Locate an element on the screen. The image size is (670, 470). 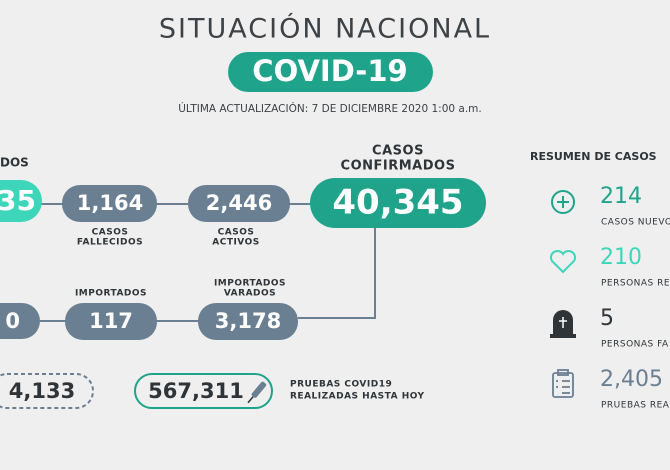
confirmed-pill is located at coordinates (398, 203).